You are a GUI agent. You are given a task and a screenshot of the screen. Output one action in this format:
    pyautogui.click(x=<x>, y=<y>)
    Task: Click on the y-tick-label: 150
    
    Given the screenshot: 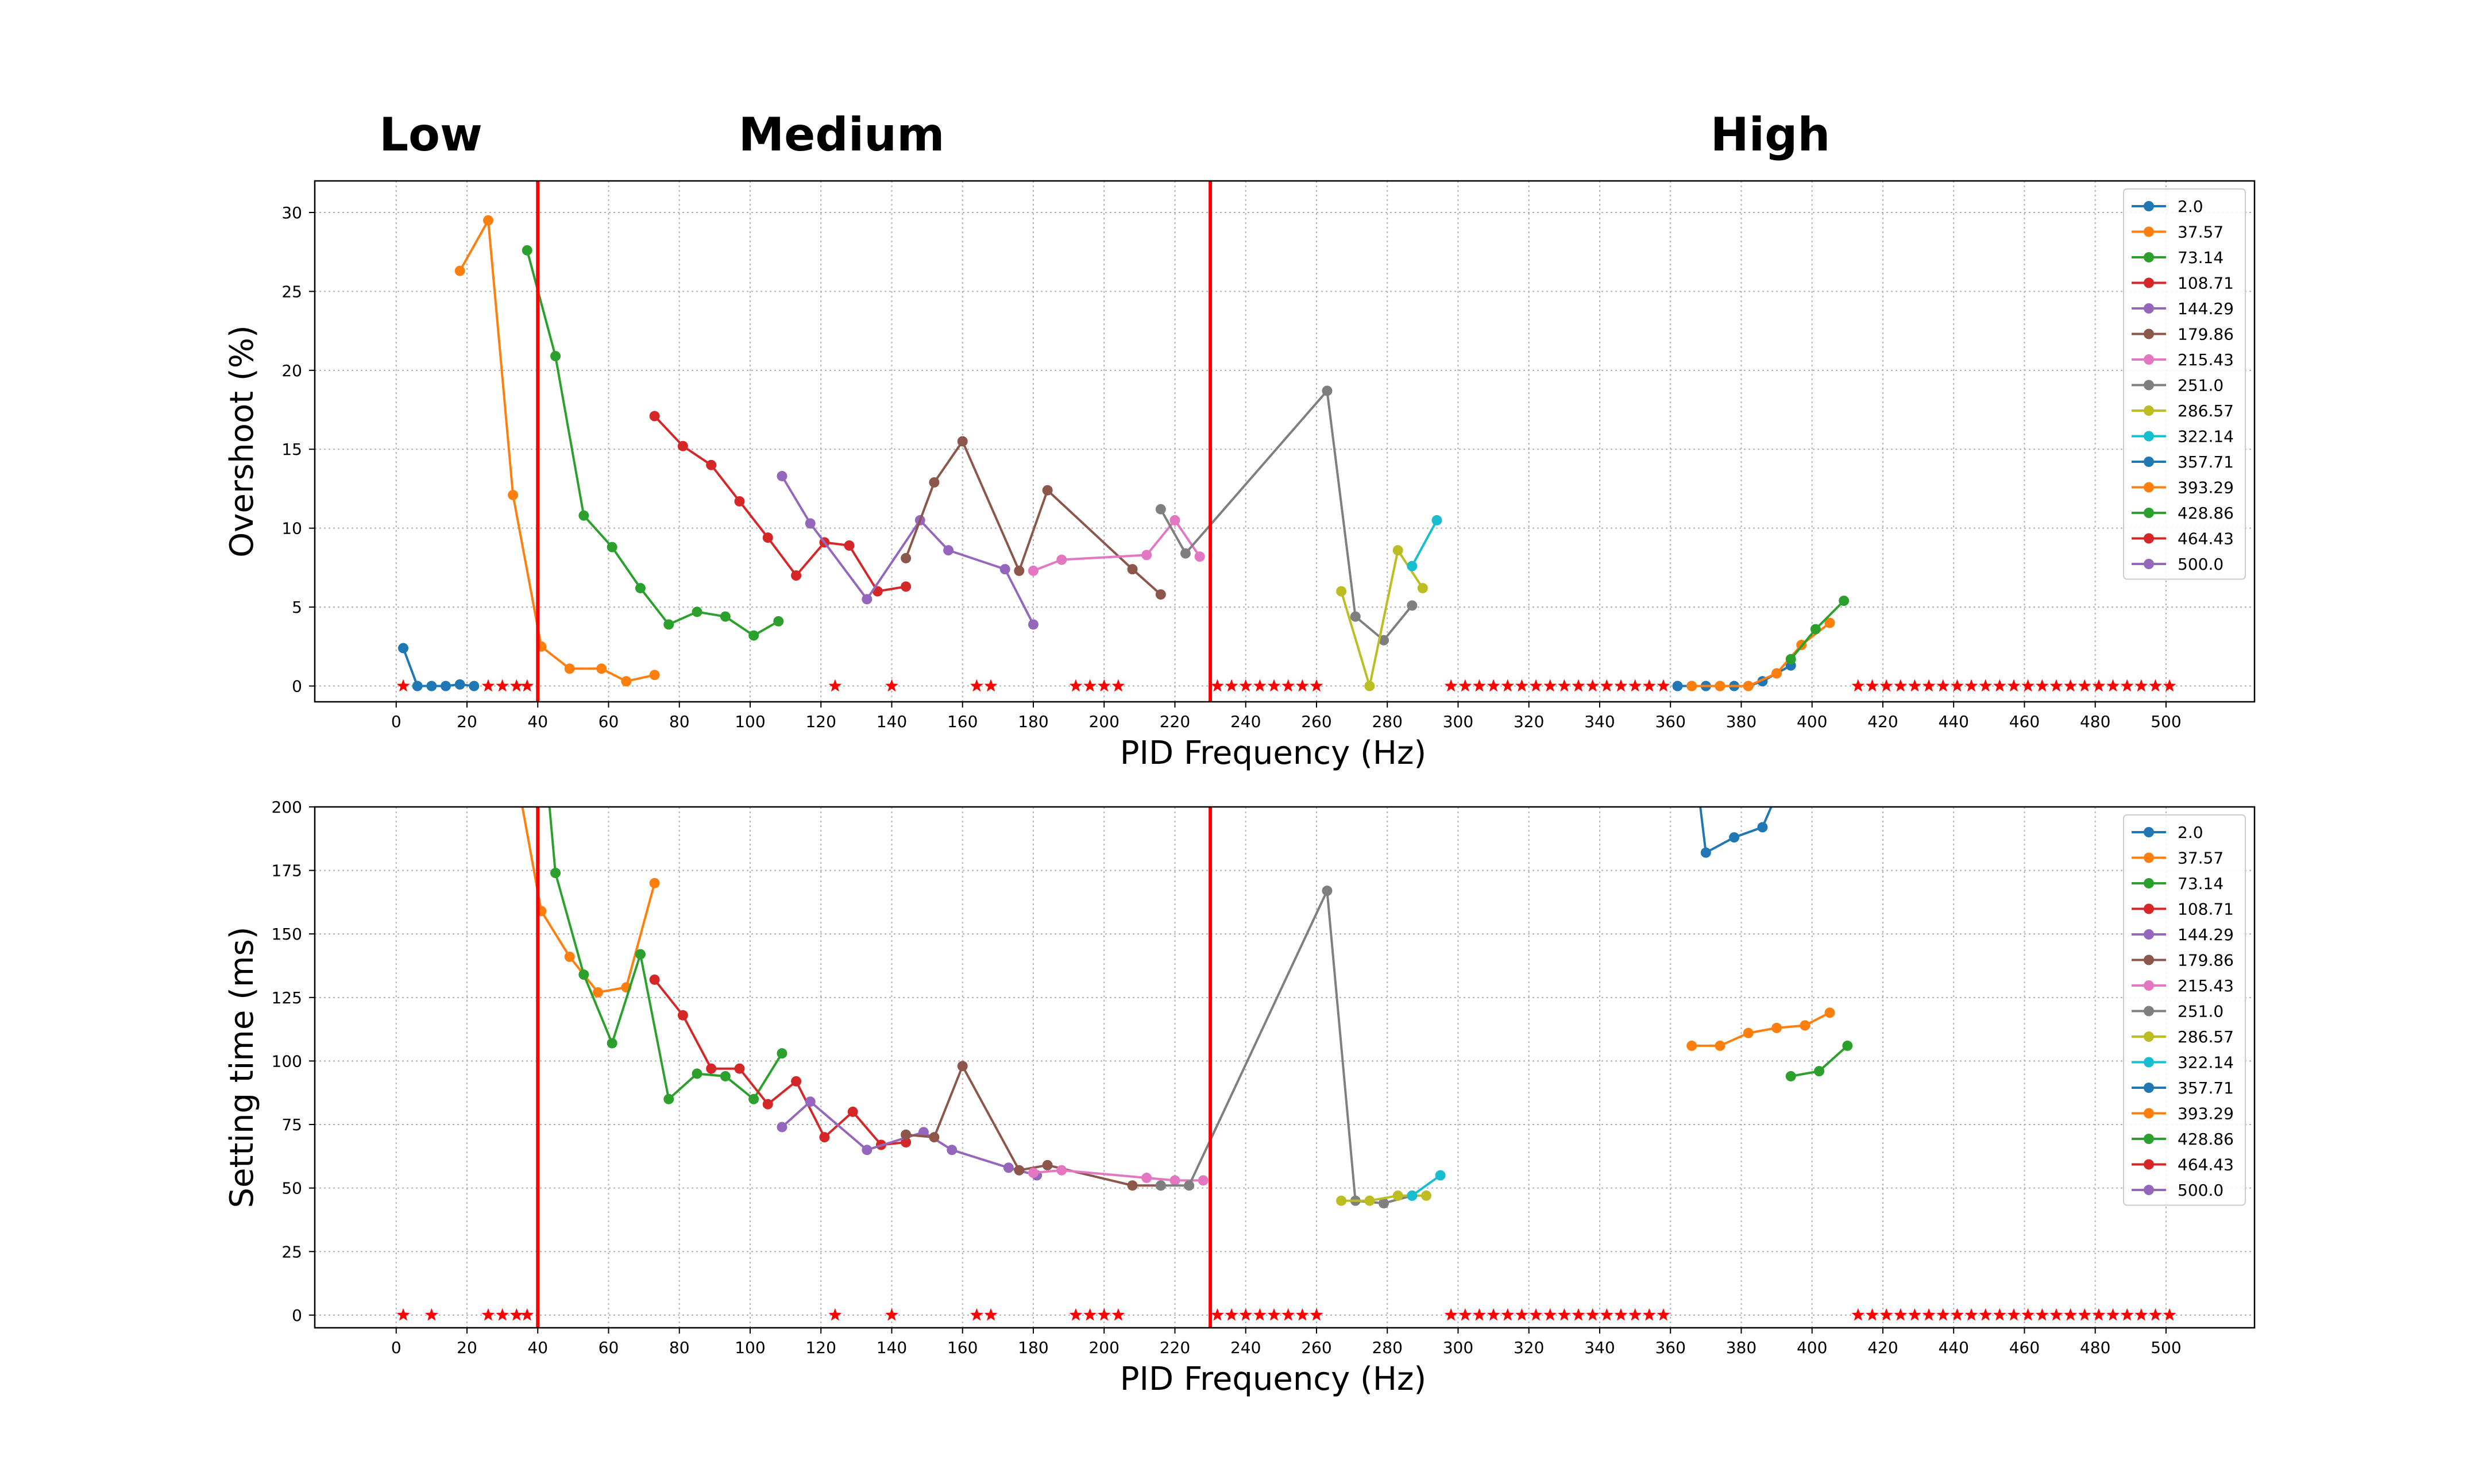 What is the action you would take?
    pyautogui.click(x=287, y=934)
    